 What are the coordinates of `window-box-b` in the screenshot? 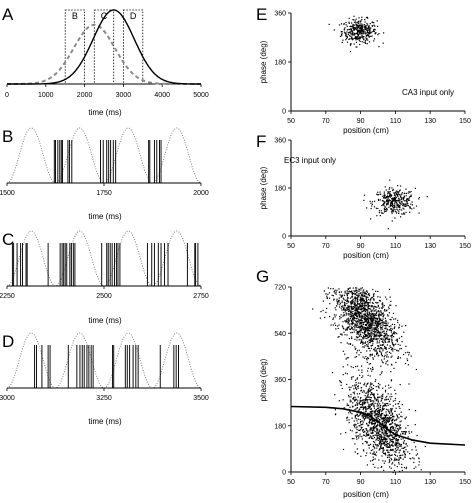 It's located at (74, 47).